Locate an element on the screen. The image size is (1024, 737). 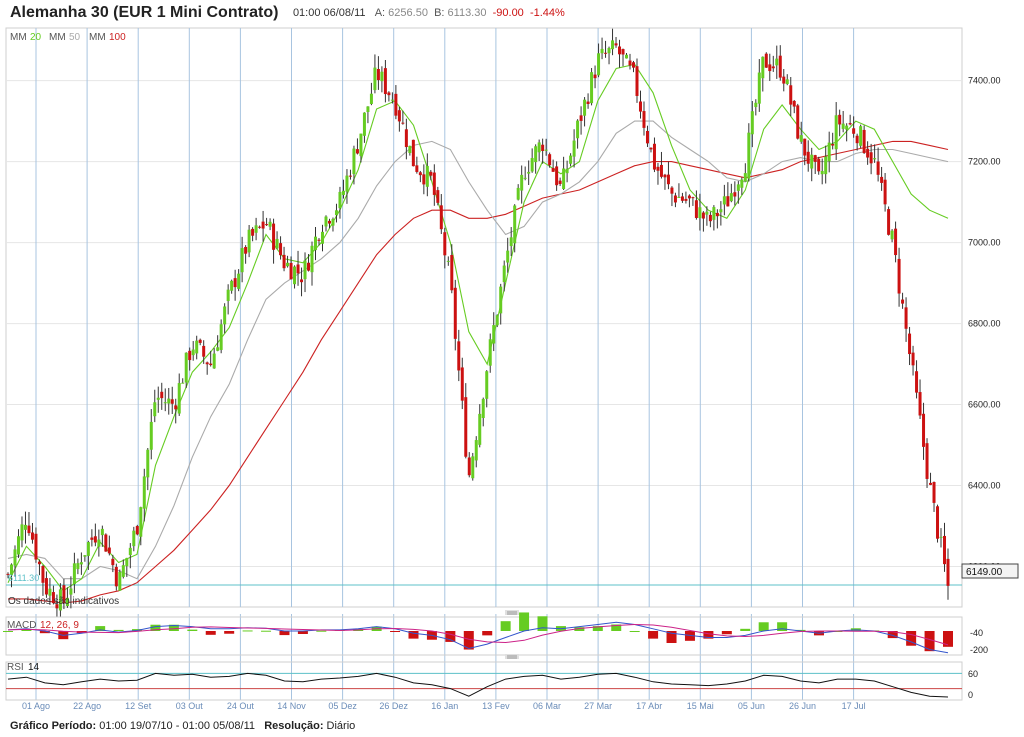
resolution-value: Diário is located at coordinates (341, 726).